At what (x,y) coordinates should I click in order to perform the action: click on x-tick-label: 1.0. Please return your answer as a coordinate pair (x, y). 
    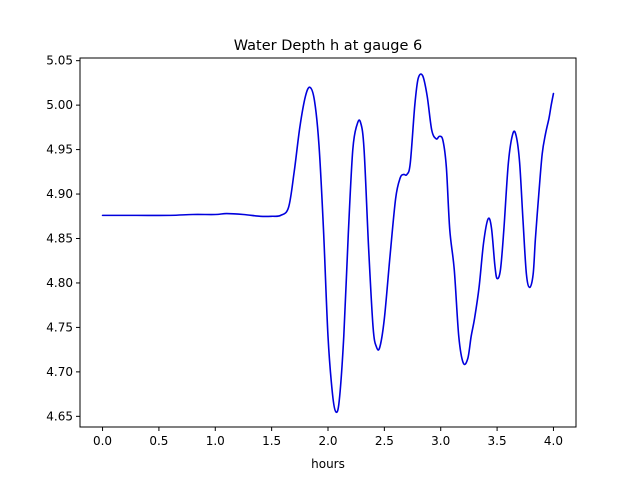
    Looking at the image, I should click on (215, 441).